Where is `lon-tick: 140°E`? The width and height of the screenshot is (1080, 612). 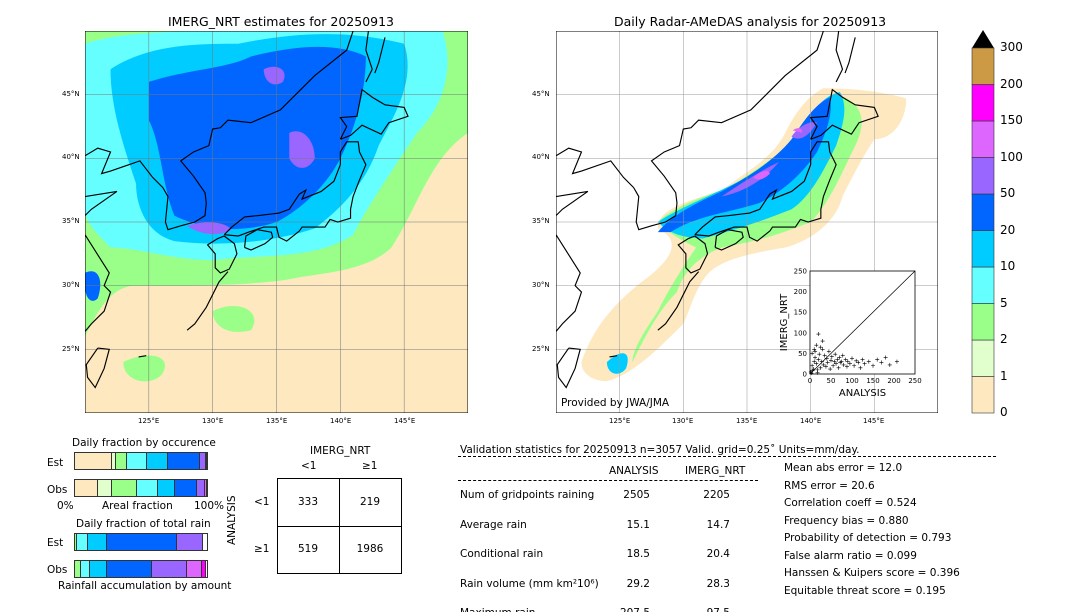
lon-tick: 140°E is located at coordinates (341, 421).